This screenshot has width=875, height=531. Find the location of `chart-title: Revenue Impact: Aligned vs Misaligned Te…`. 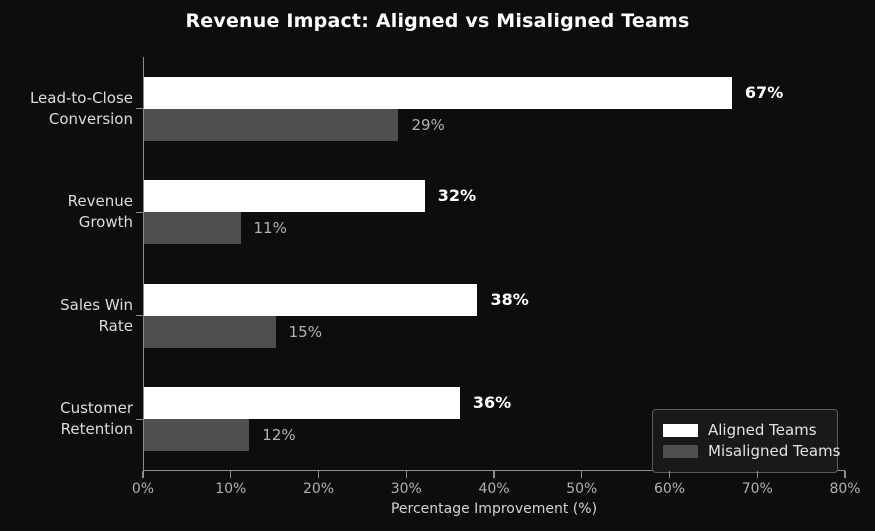

chart-title: Revenue Impact: Aligned vs Misaligned Te… is located at coordinates (437, 21).